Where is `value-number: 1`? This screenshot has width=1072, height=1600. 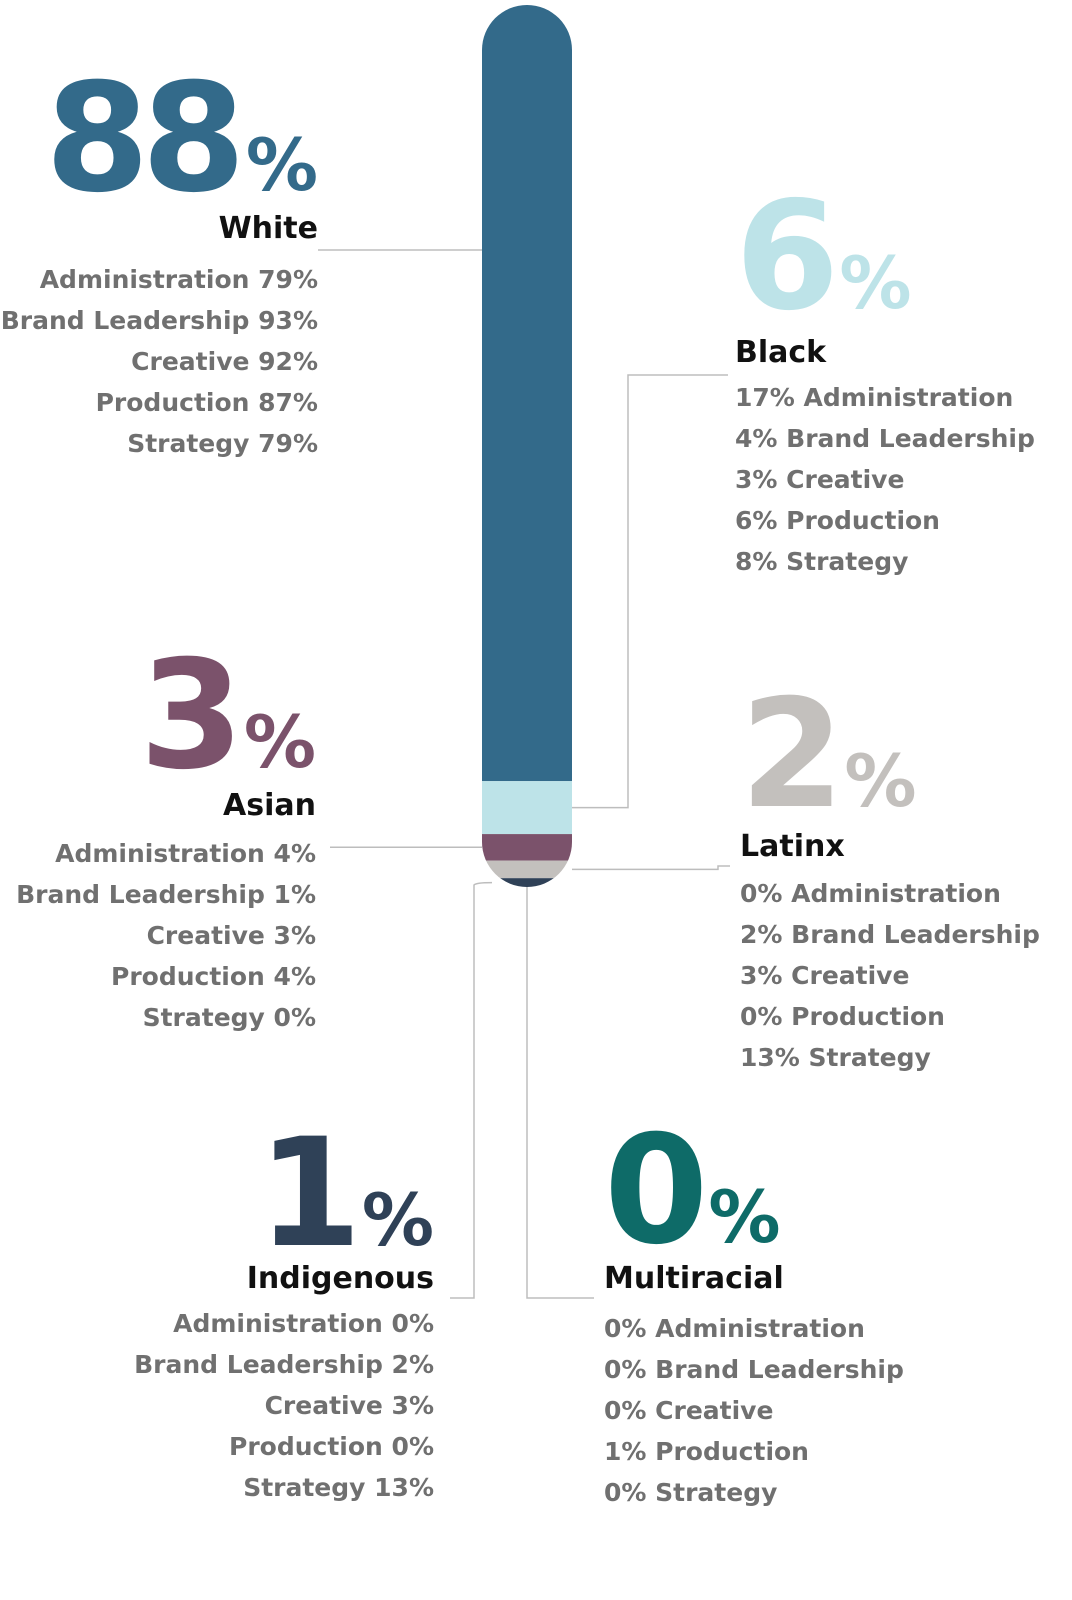
value-number: 1 is located at coordinates (305, 1194).